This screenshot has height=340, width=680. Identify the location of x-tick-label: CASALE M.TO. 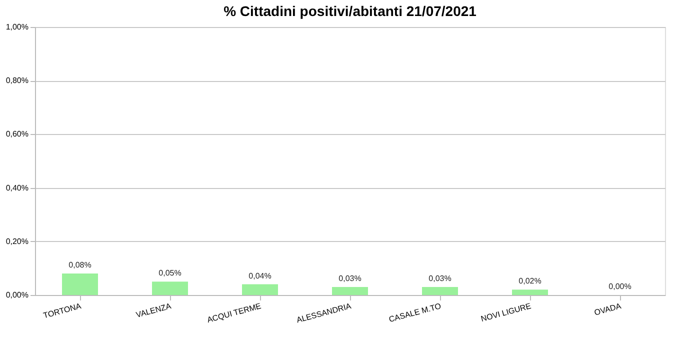
(415, 313).